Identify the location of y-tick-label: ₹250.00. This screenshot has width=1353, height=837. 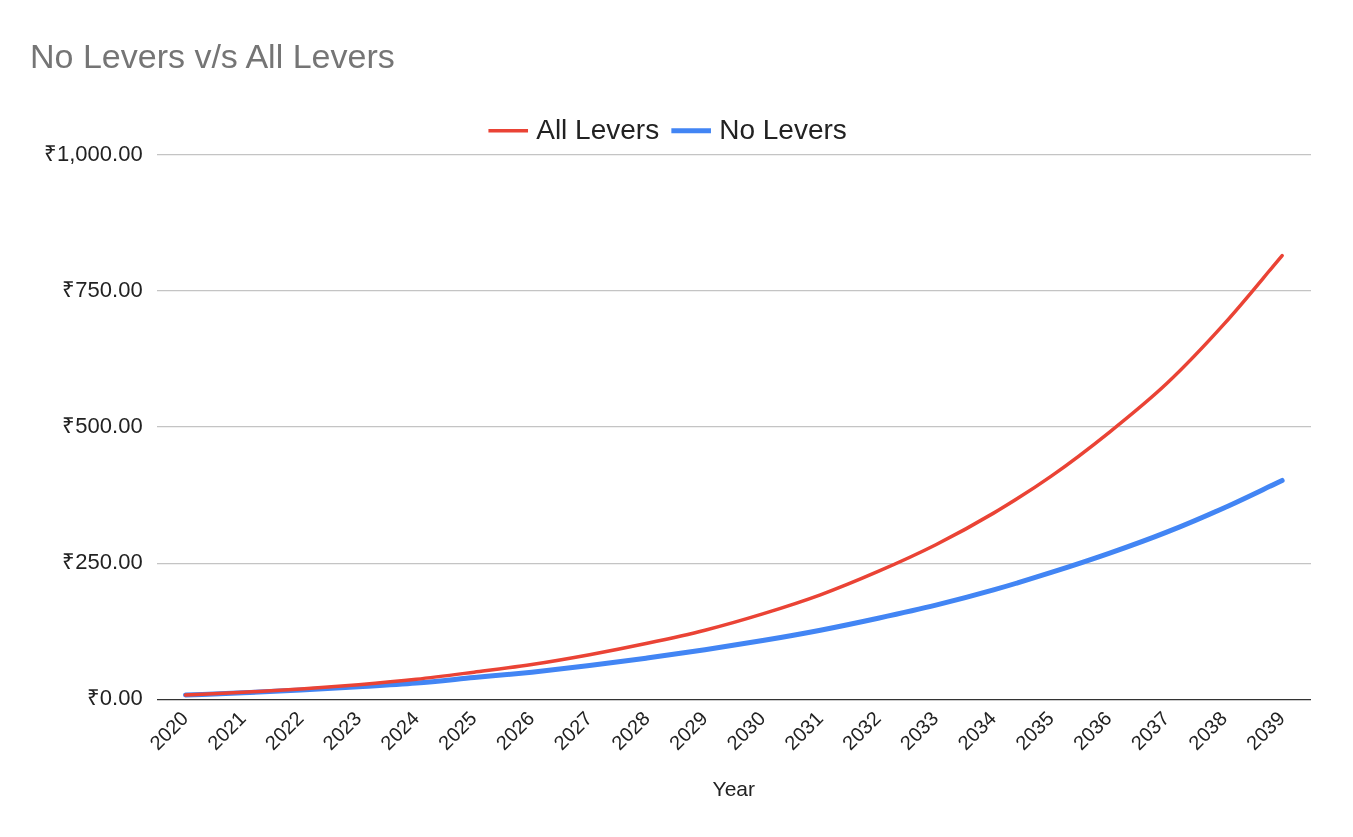
(102, 562).